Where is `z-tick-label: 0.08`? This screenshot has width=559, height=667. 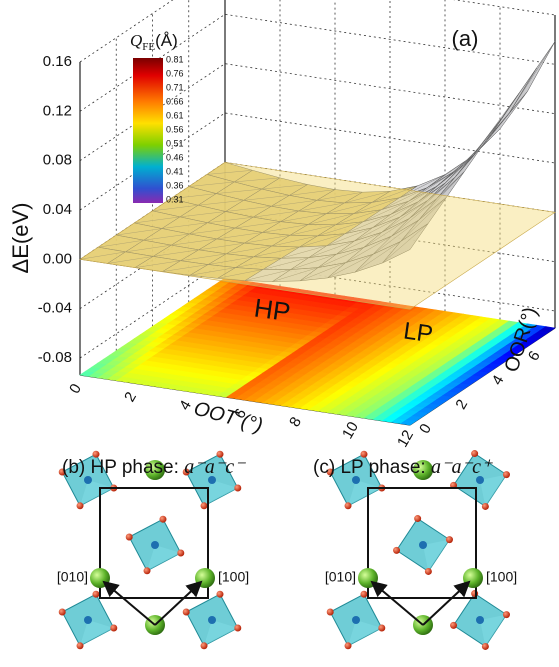
z-tick-label: 0.08 is located at coordinates (57, 160).